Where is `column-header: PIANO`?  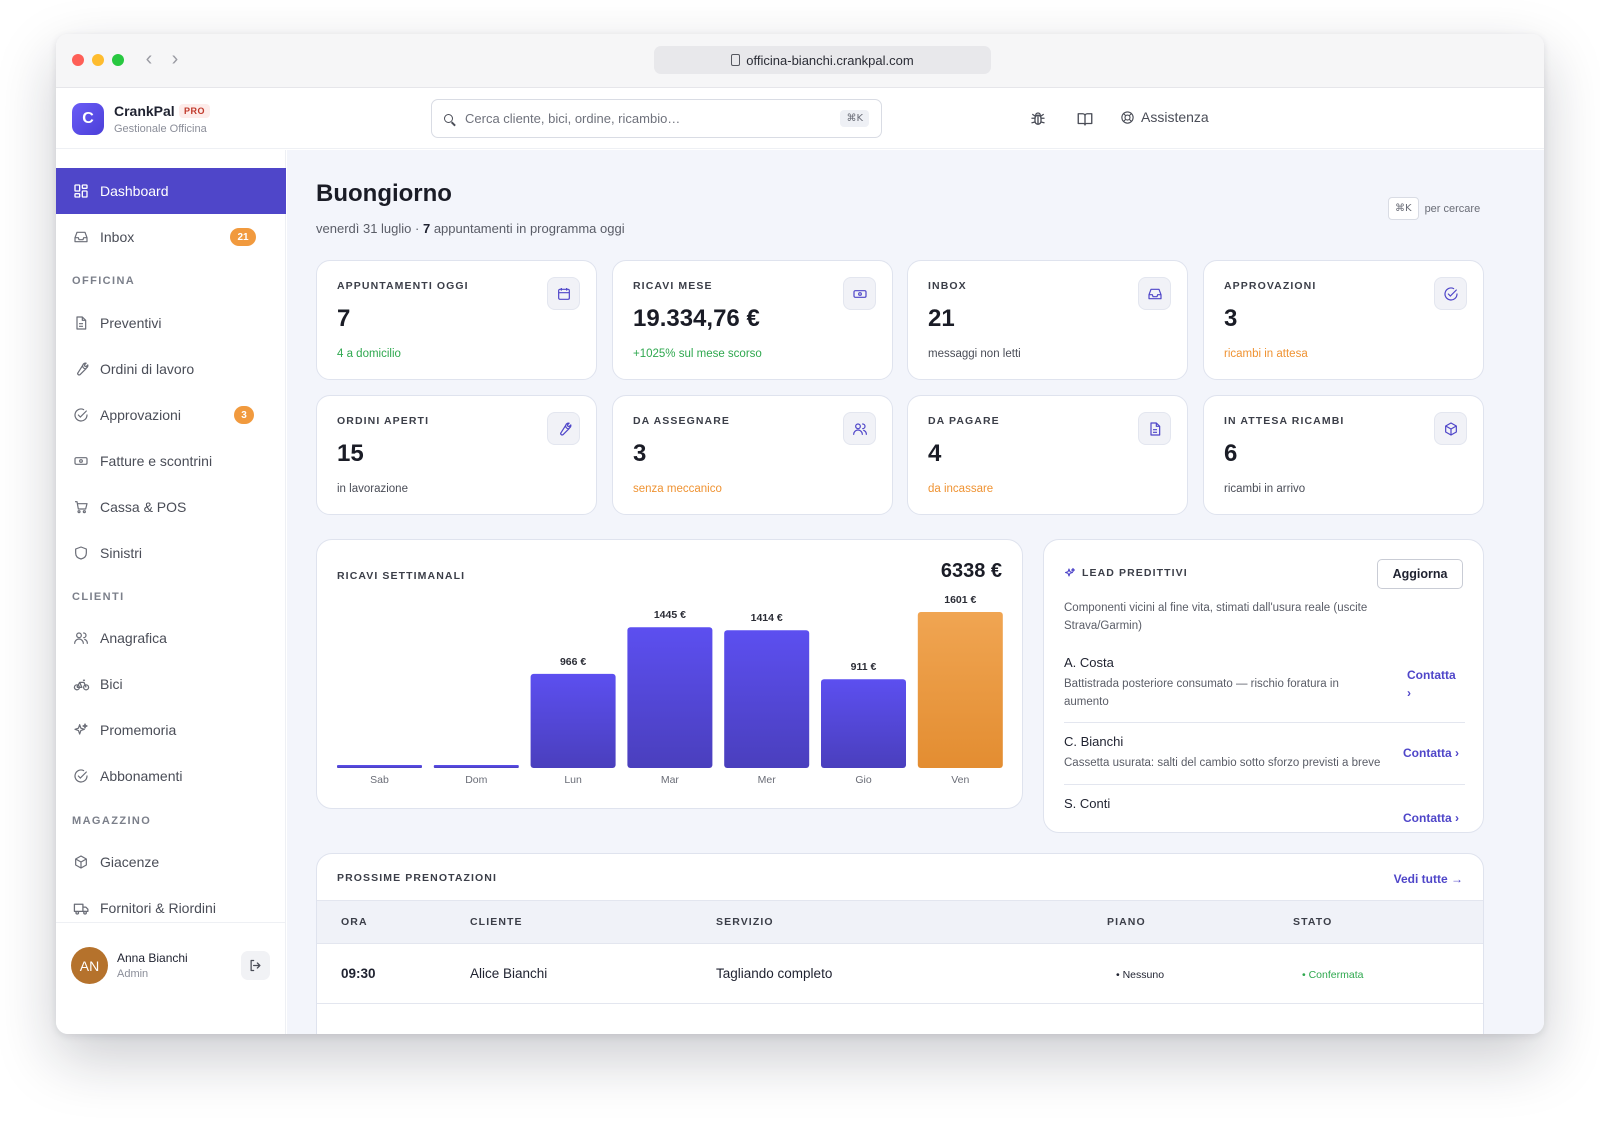
column-header: PIANO is located at coordinates (1126, 922).